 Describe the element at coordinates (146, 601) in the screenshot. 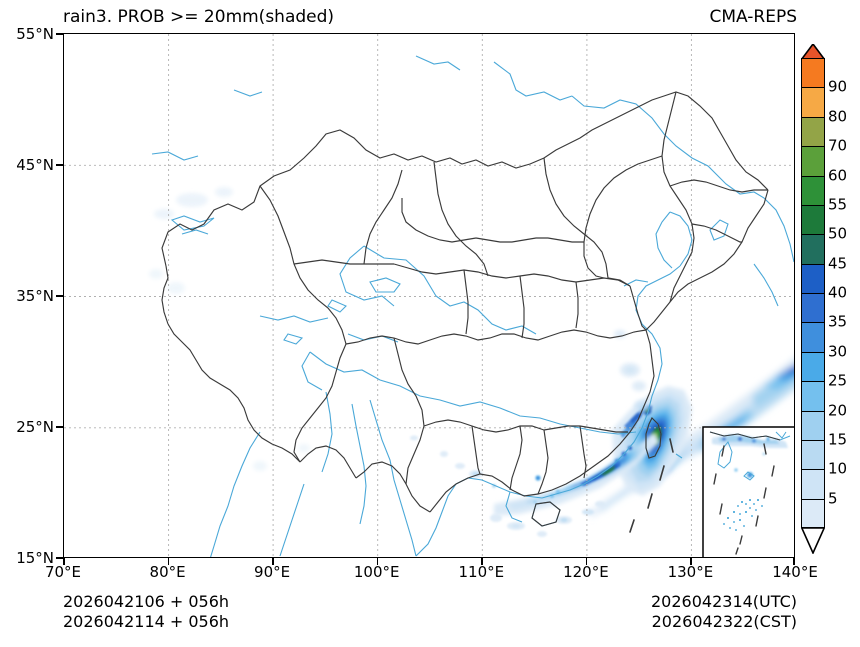

I see `footer-init-time-utc: 2026042106 + 056h` at that location.